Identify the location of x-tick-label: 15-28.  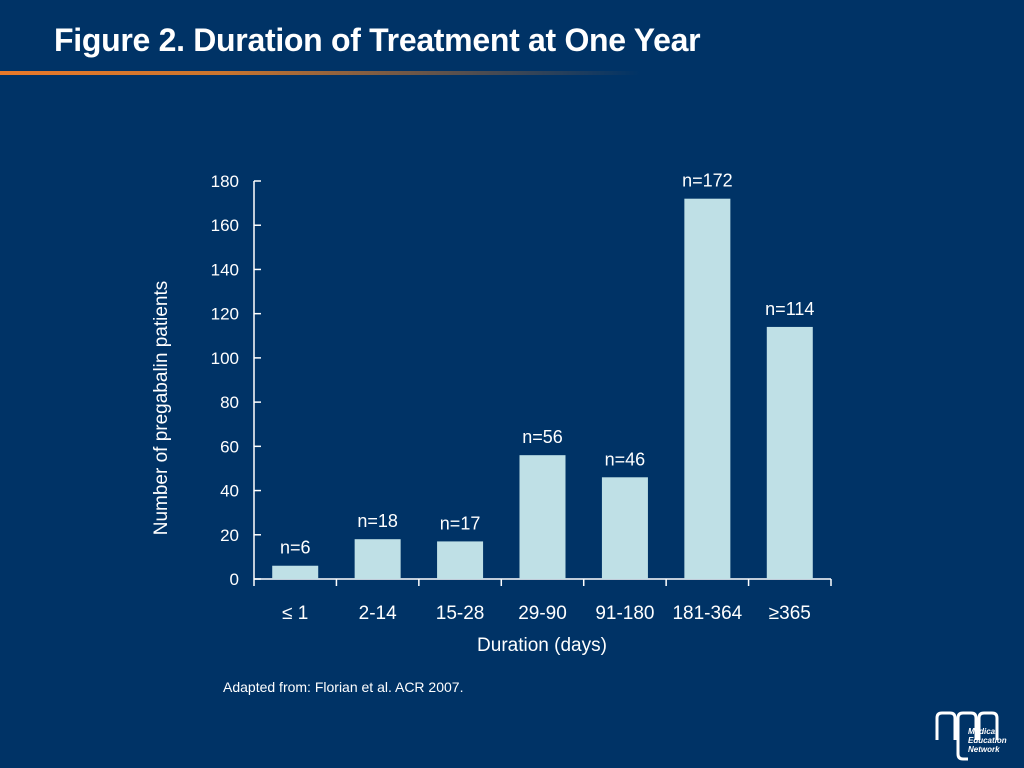
(460, 613).